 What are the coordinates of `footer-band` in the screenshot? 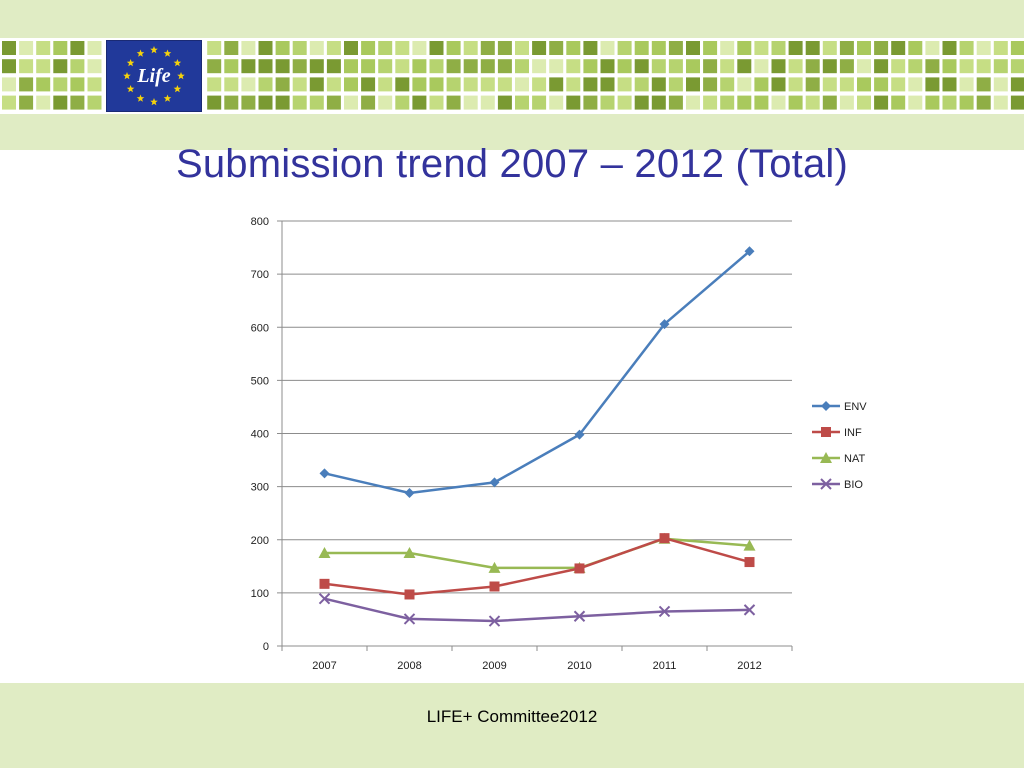 It's located at (512, 725).